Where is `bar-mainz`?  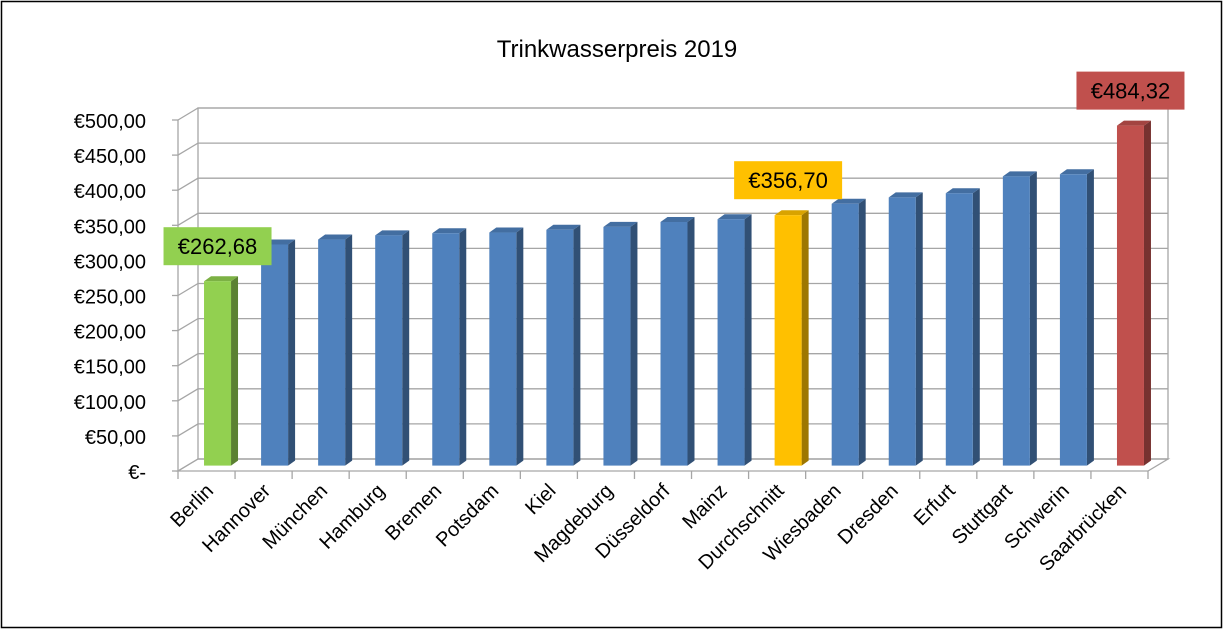 bar-mainz is located at coordinates (734, 340).